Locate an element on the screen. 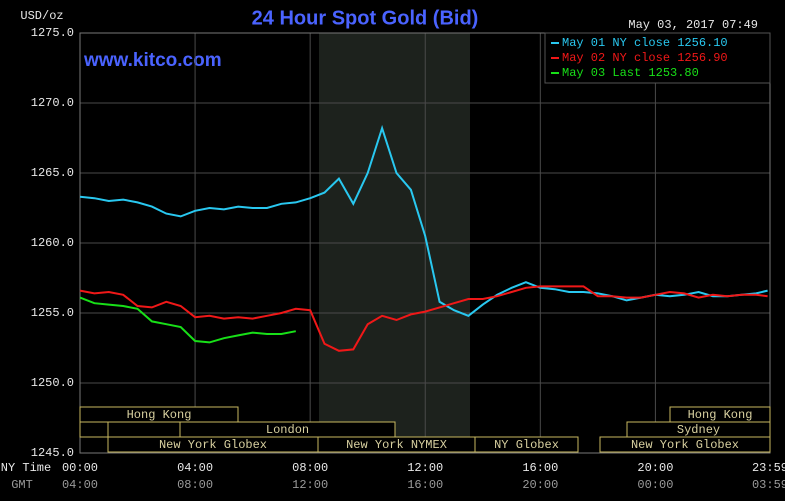 This screenshot has width=785, height=501. x-tick-label: 08:00 is located at coordinates (310, 468).